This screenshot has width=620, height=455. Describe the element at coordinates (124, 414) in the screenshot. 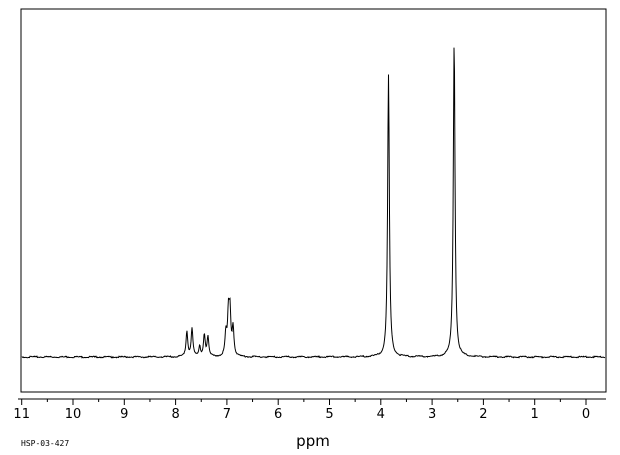

I see `x-tick-label: 9` at that location.